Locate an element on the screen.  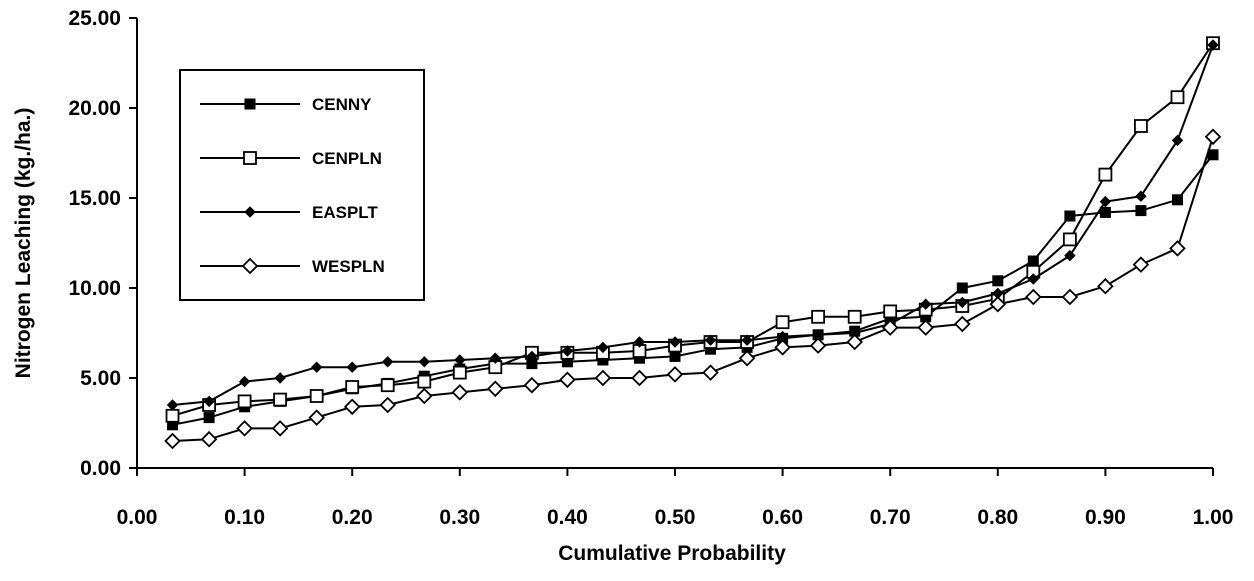
x-tick-label: 1.00 is located at coordinates (1213, 517).